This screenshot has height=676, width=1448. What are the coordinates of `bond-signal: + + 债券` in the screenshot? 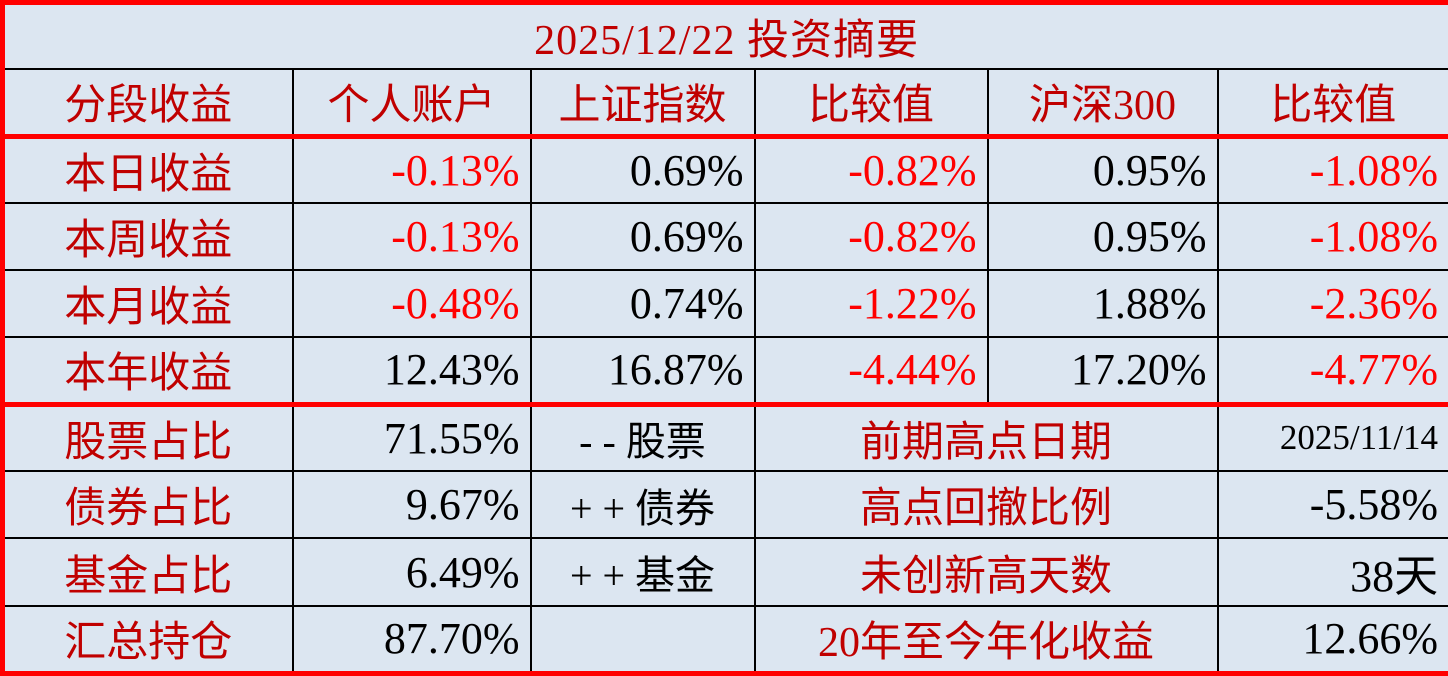 It's located at (643, 504).